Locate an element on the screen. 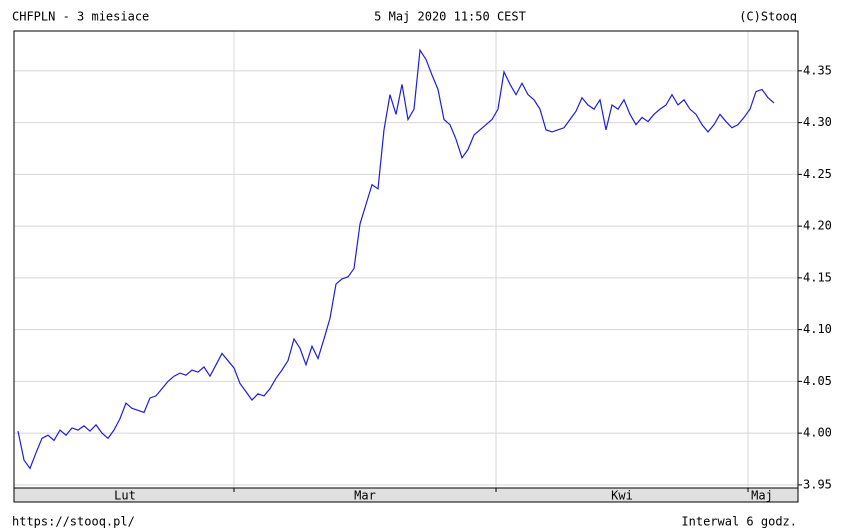 The image size is (843, 531). y-tick-label: 4.00 is located at coordinates (817, 433).